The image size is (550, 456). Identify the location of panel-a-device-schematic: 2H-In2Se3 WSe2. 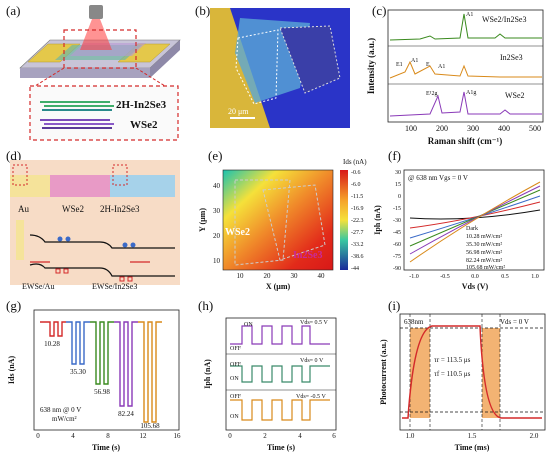
(100, 73).